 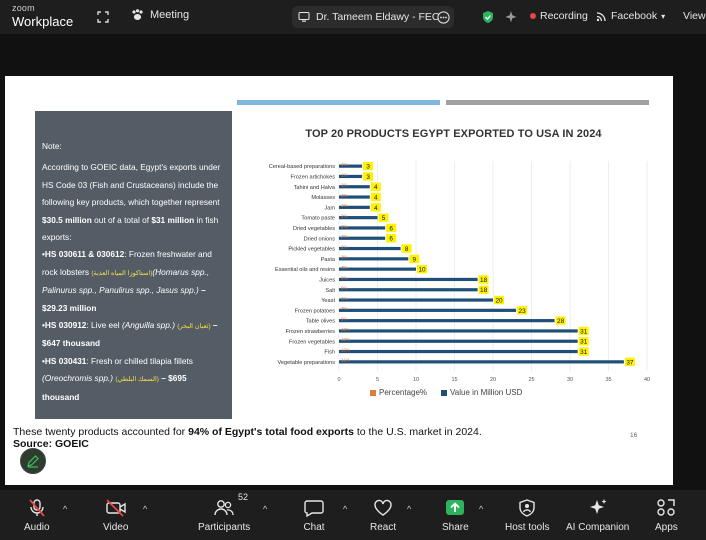 I want to click on value-label: 3, so click(x=368, y=177).